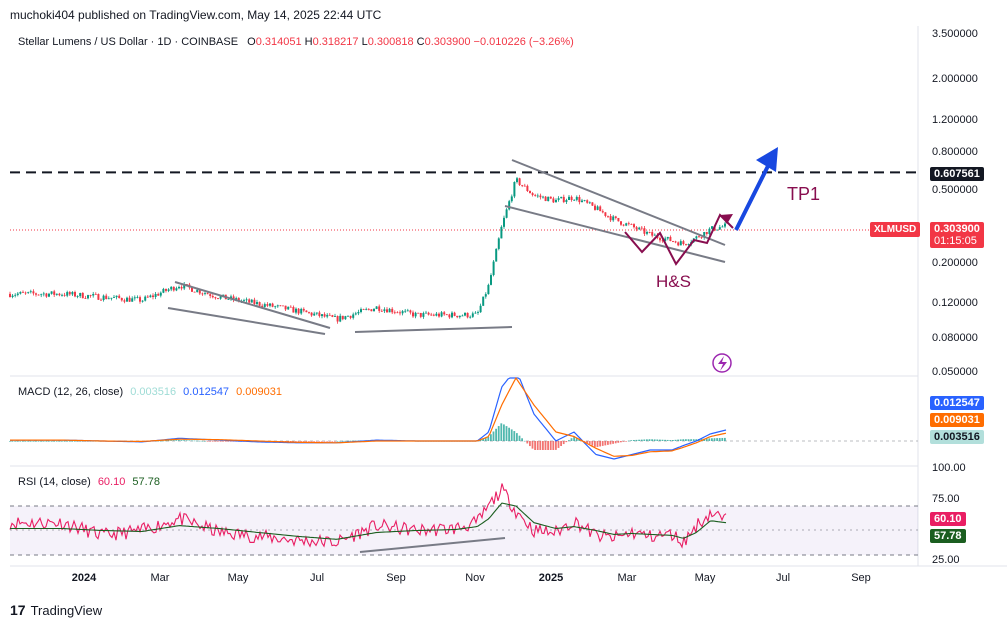  I want to click on macd-value: 0.012547, so click(206, 392).